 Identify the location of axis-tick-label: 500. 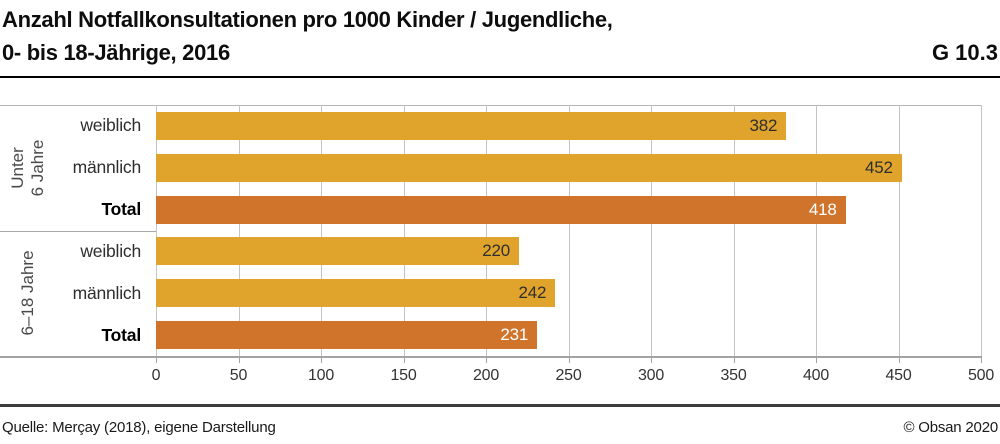
(981, 375).